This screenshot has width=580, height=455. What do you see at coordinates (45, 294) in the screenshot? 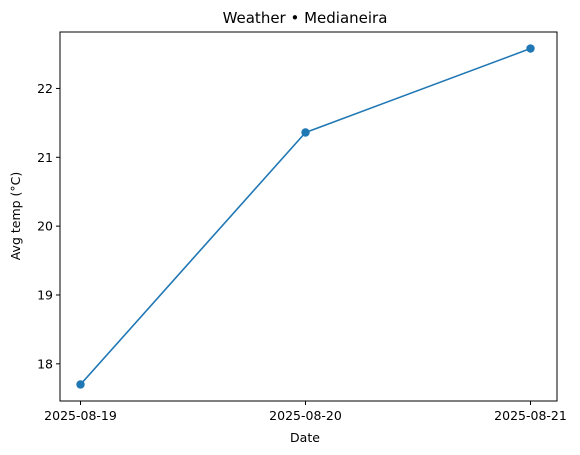
I see `y-tick-label: 19` at bounding box center [45, 294].